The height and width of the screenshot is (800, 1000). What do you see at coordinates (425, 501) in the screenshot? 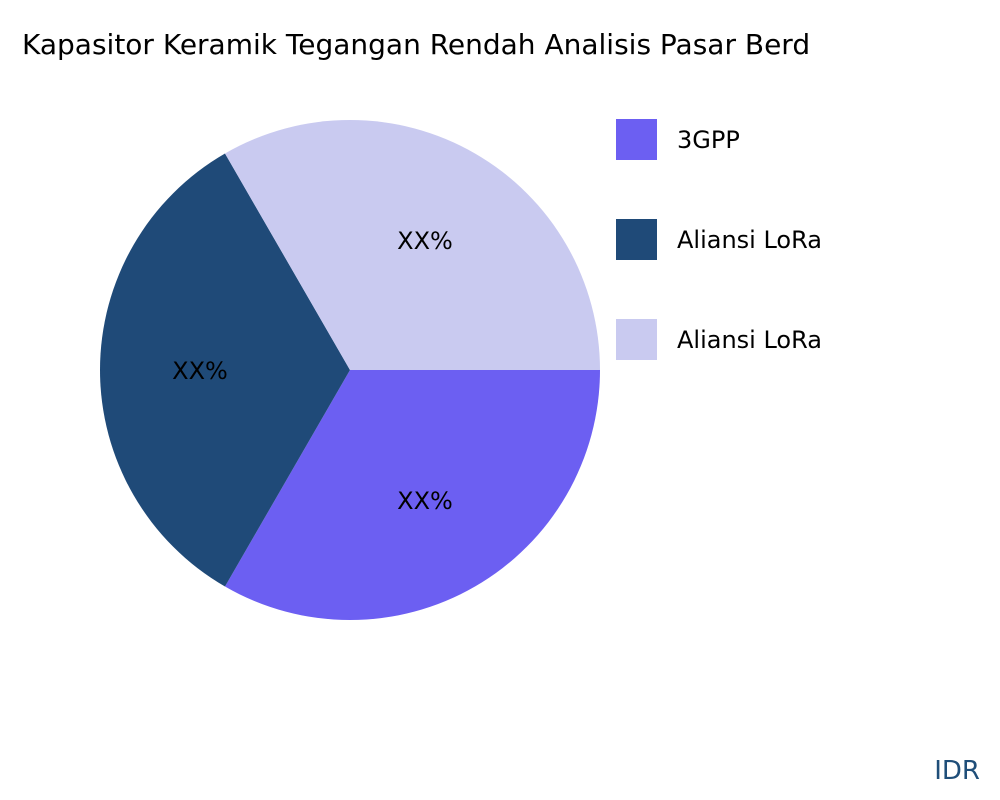
I see `slice-label-0: XX%` at bounding box center [425, 501].